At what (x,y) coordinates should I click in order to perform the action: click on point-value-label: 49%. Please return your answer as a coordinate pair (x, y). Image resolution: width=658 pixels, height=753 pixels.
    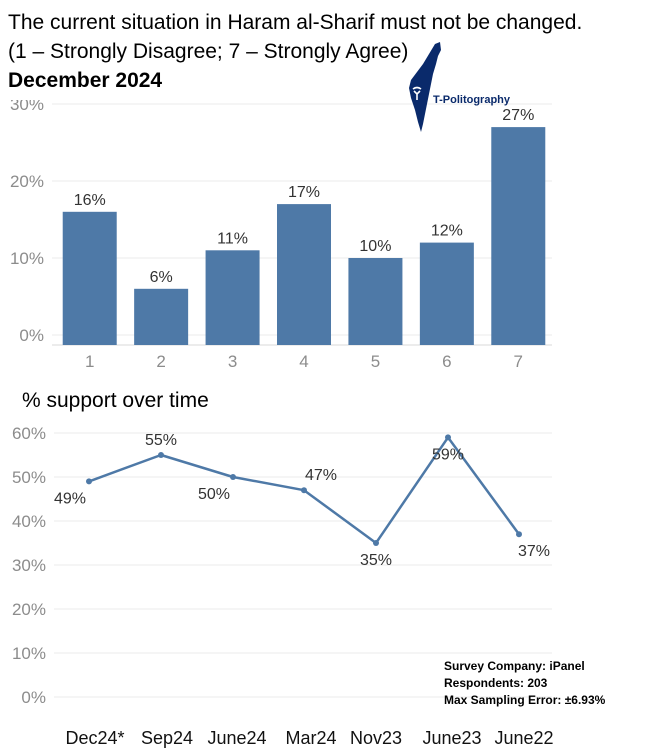
    Looking at the image, I should click on (70, 498).